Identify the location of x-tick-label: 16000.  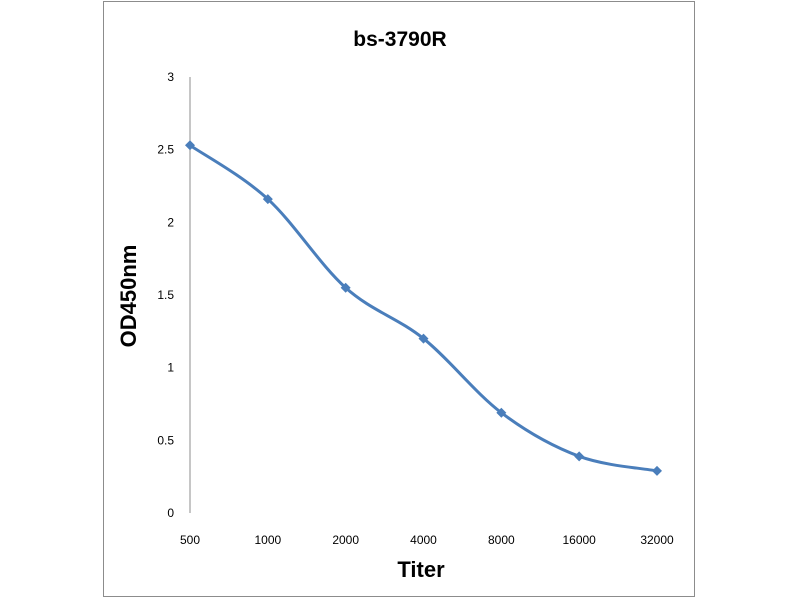
(579, 540).